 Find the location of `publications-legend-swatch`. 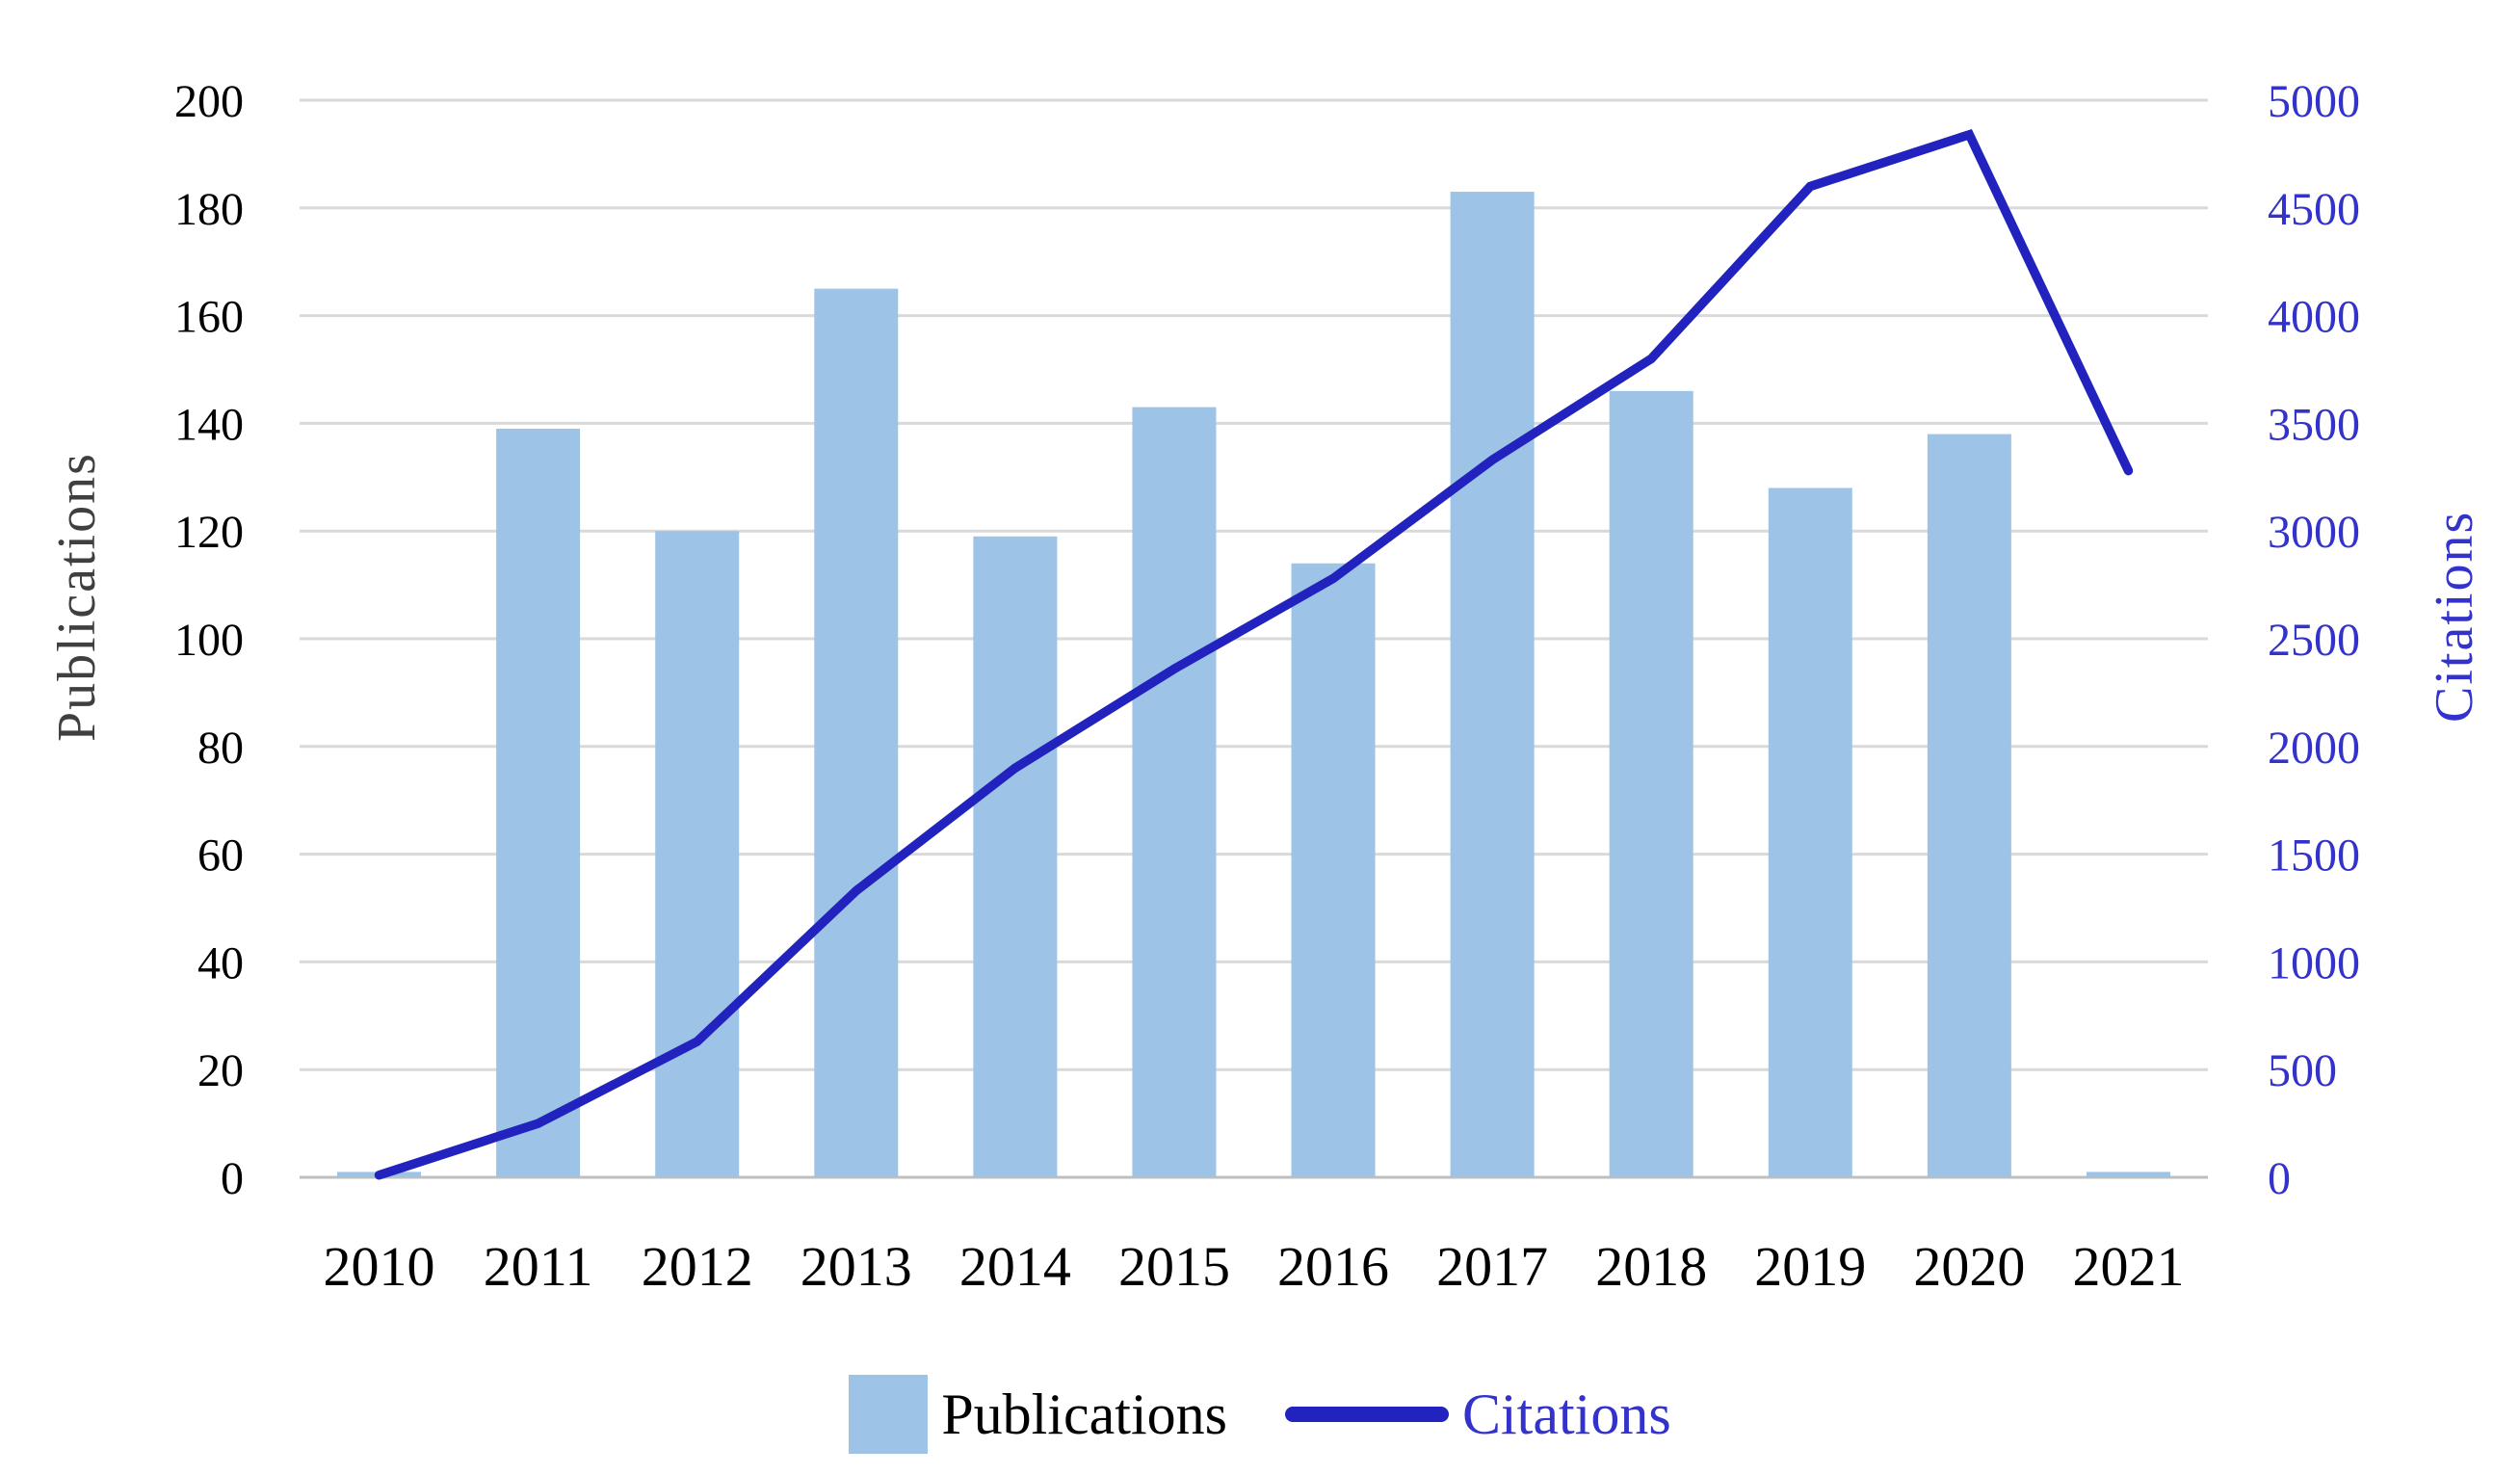

publications-legend-swatch is located at coordinates (889, 1414).